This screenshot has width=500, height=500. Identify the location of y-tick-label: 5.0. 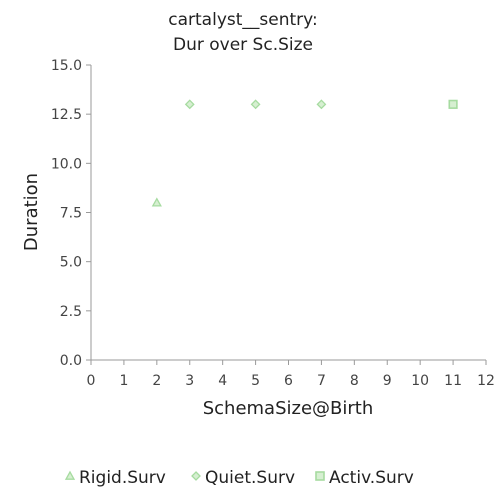
(71, 263).